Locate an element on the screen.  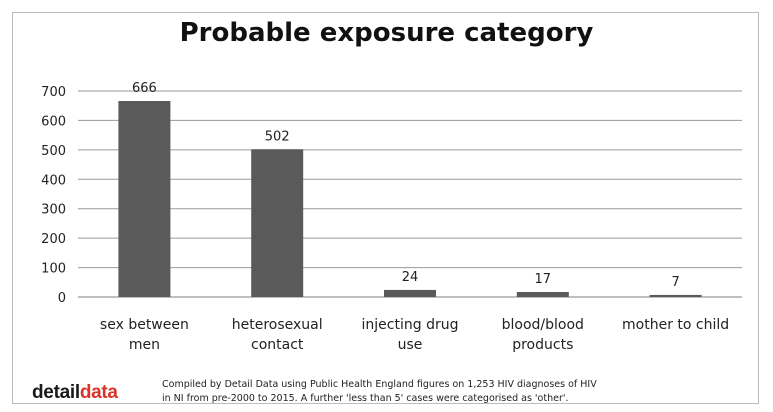
data-label: 7 is located at coordinates (675, 282).